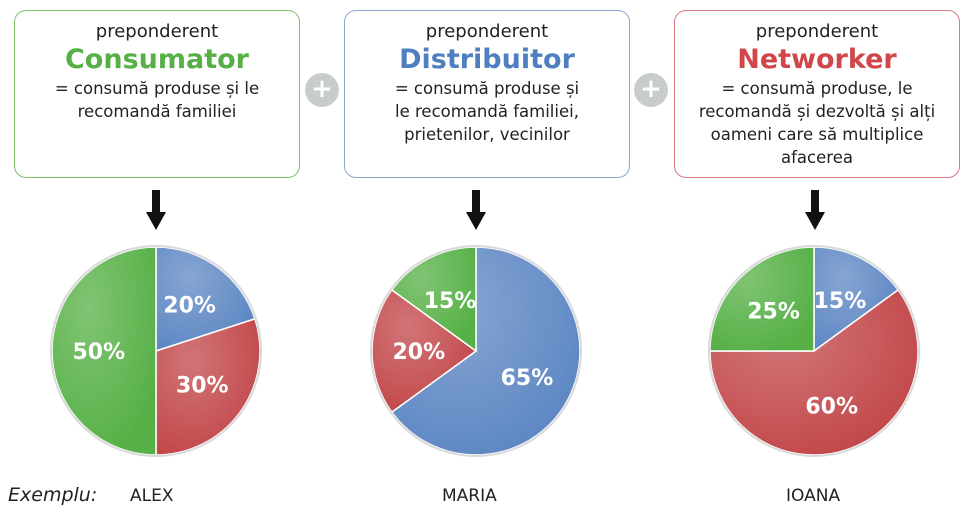 The width and height of the screenshot is (965, 516). I want to click on person-name-ioana: IOANA, so click(813, 496).